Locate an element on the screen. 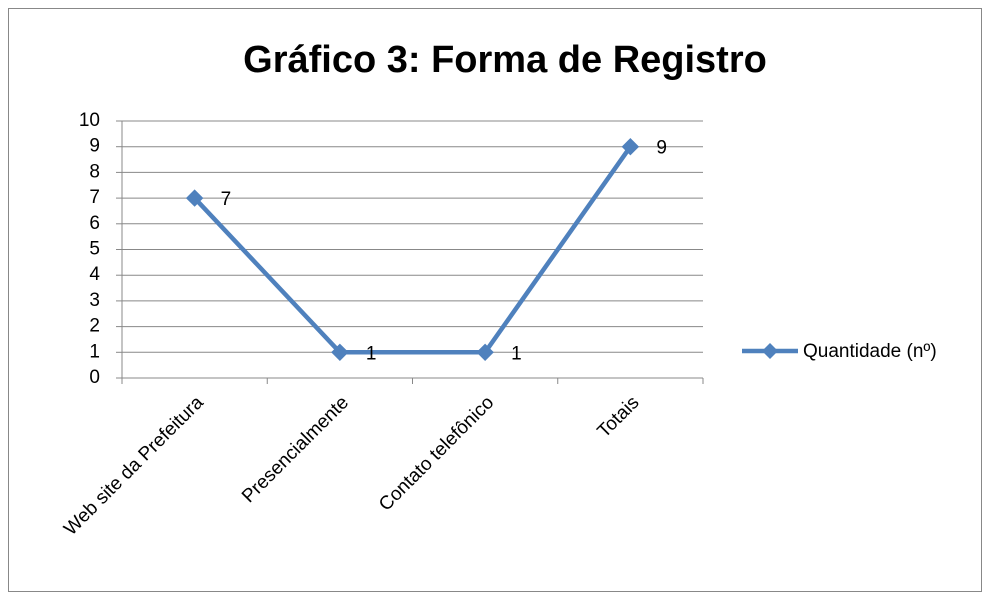 The image size is (990, 600). y-tick-label: 10 is located at coordinates (89, 120).